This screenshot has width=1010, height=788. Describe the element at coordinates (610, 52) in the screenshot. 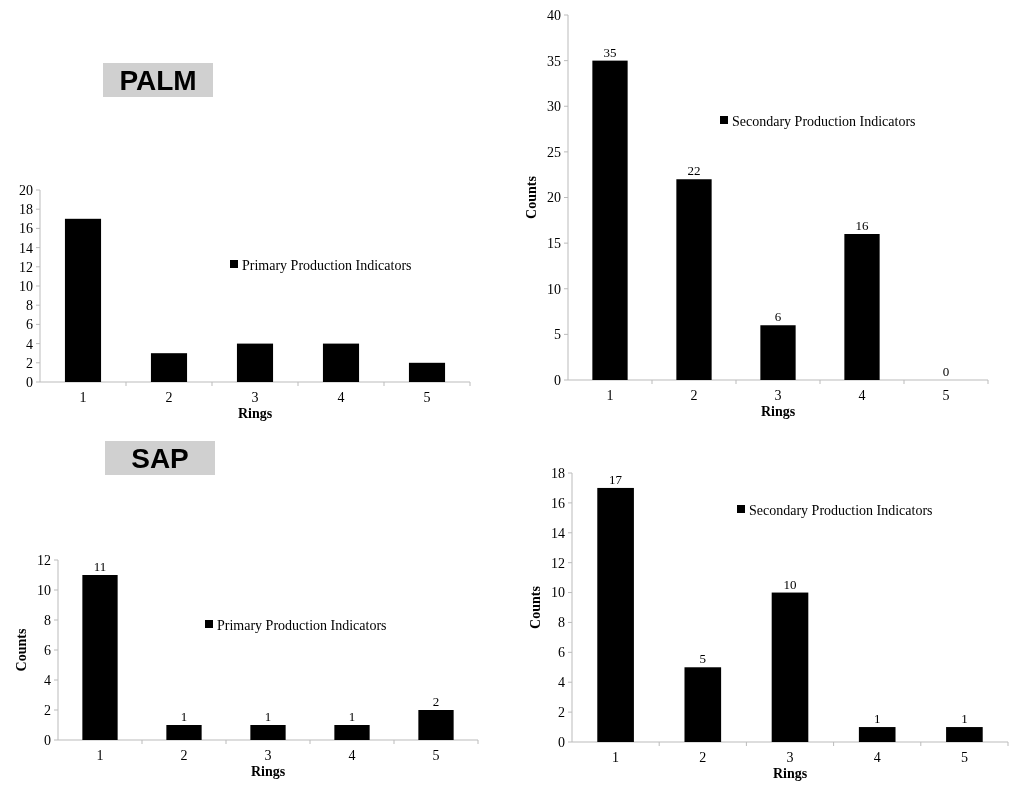

I see `data-label: 35` at that location.